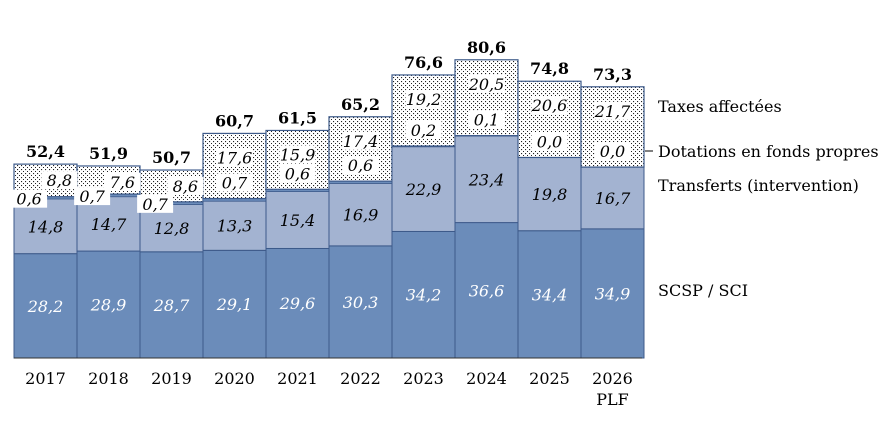  What do you see at coordinates (45, 151) in the screenshot?
I see `label-total-0: 52,4` at bounding box center [45, 151].